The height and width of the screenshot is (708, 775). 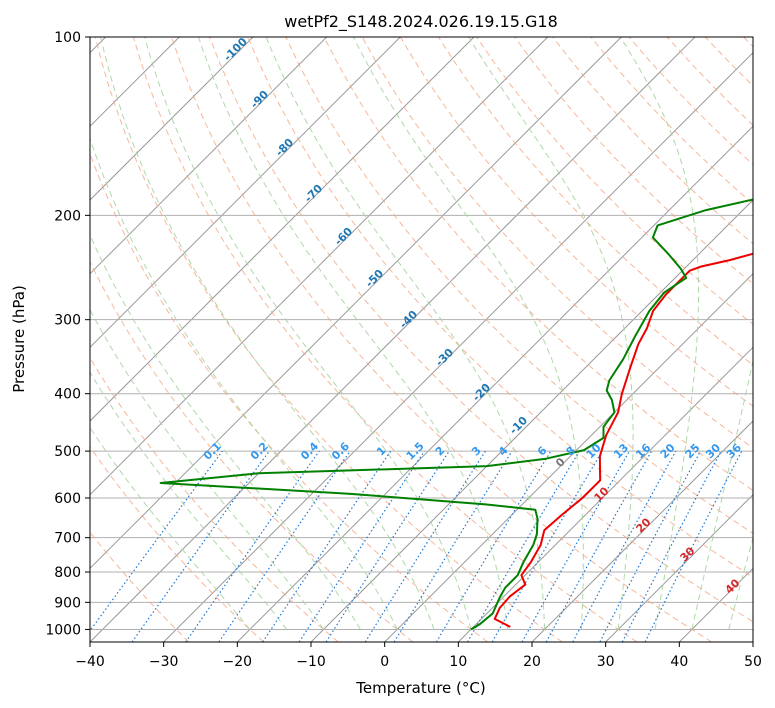 What do you see at coordinates (67, 395) in the screenshot?
I see `y-tick-label: 400` at bounding box center [67, 395].